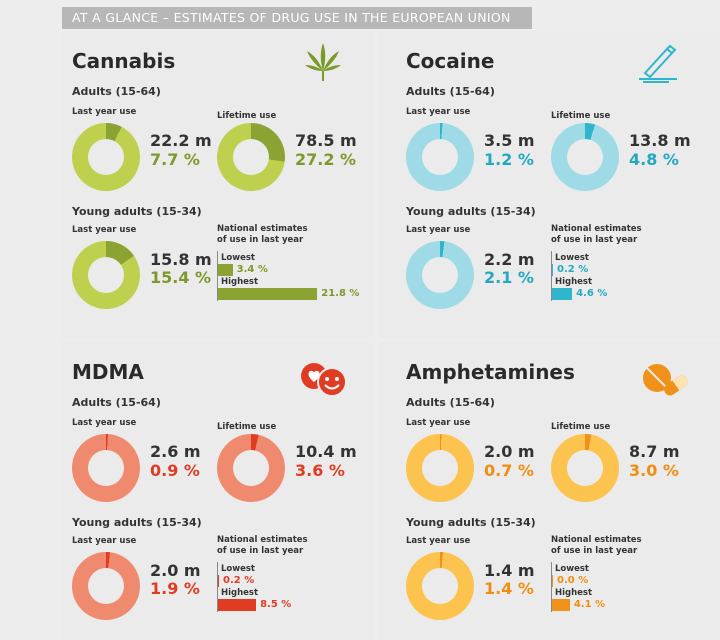 This screenshot has height=640, width=720. Describe the element at coordinates (323, 62) in the screenshot. I see `cannabis-leaf-icon` at that location.